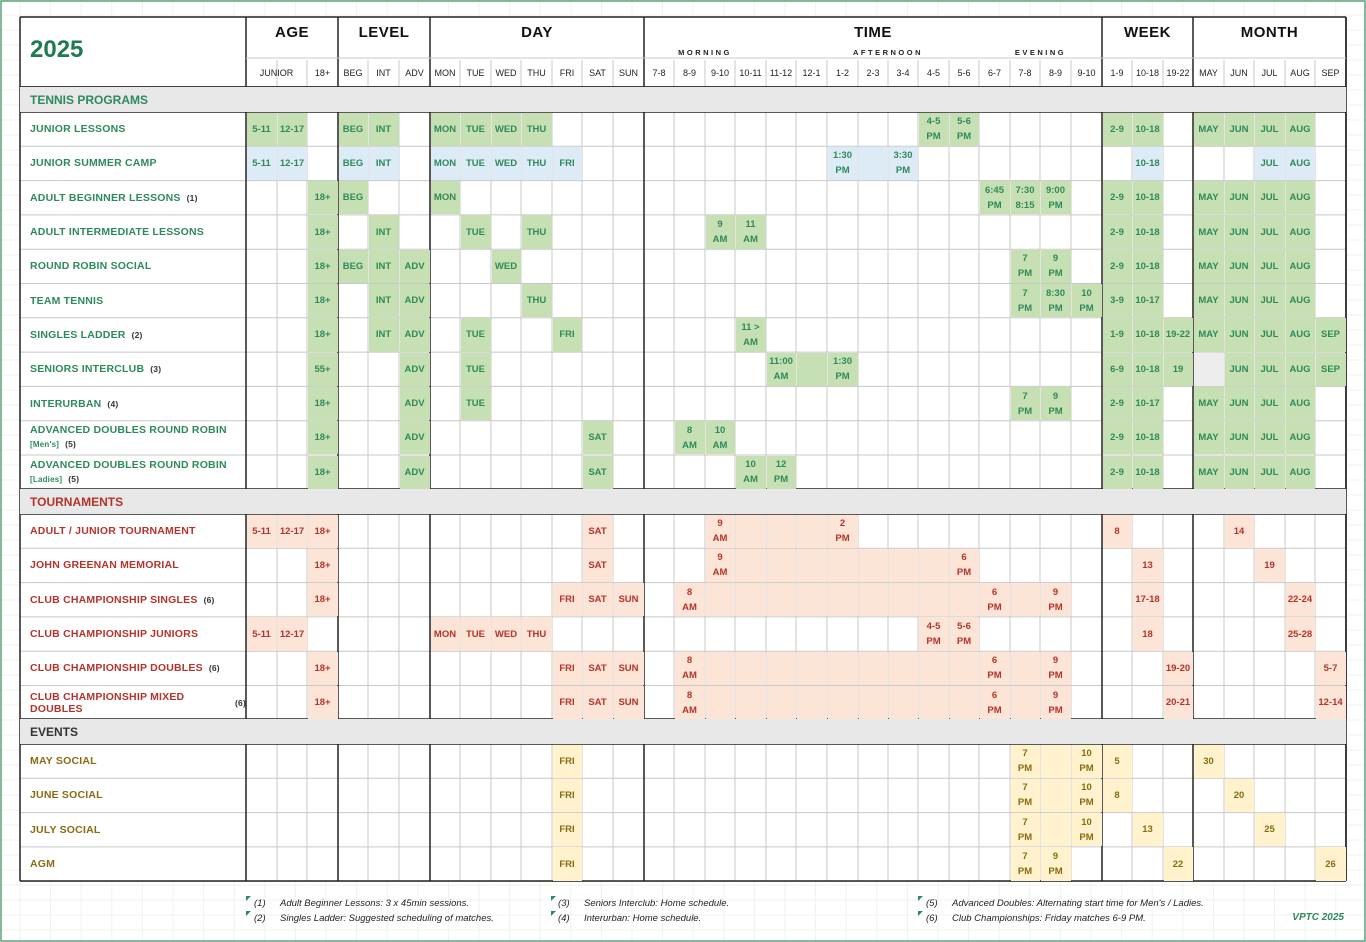  Describe the element at coordinates (888, 52) in the screenshot. I see `time-subheader-afternoon: AFTERNOON` at that location.